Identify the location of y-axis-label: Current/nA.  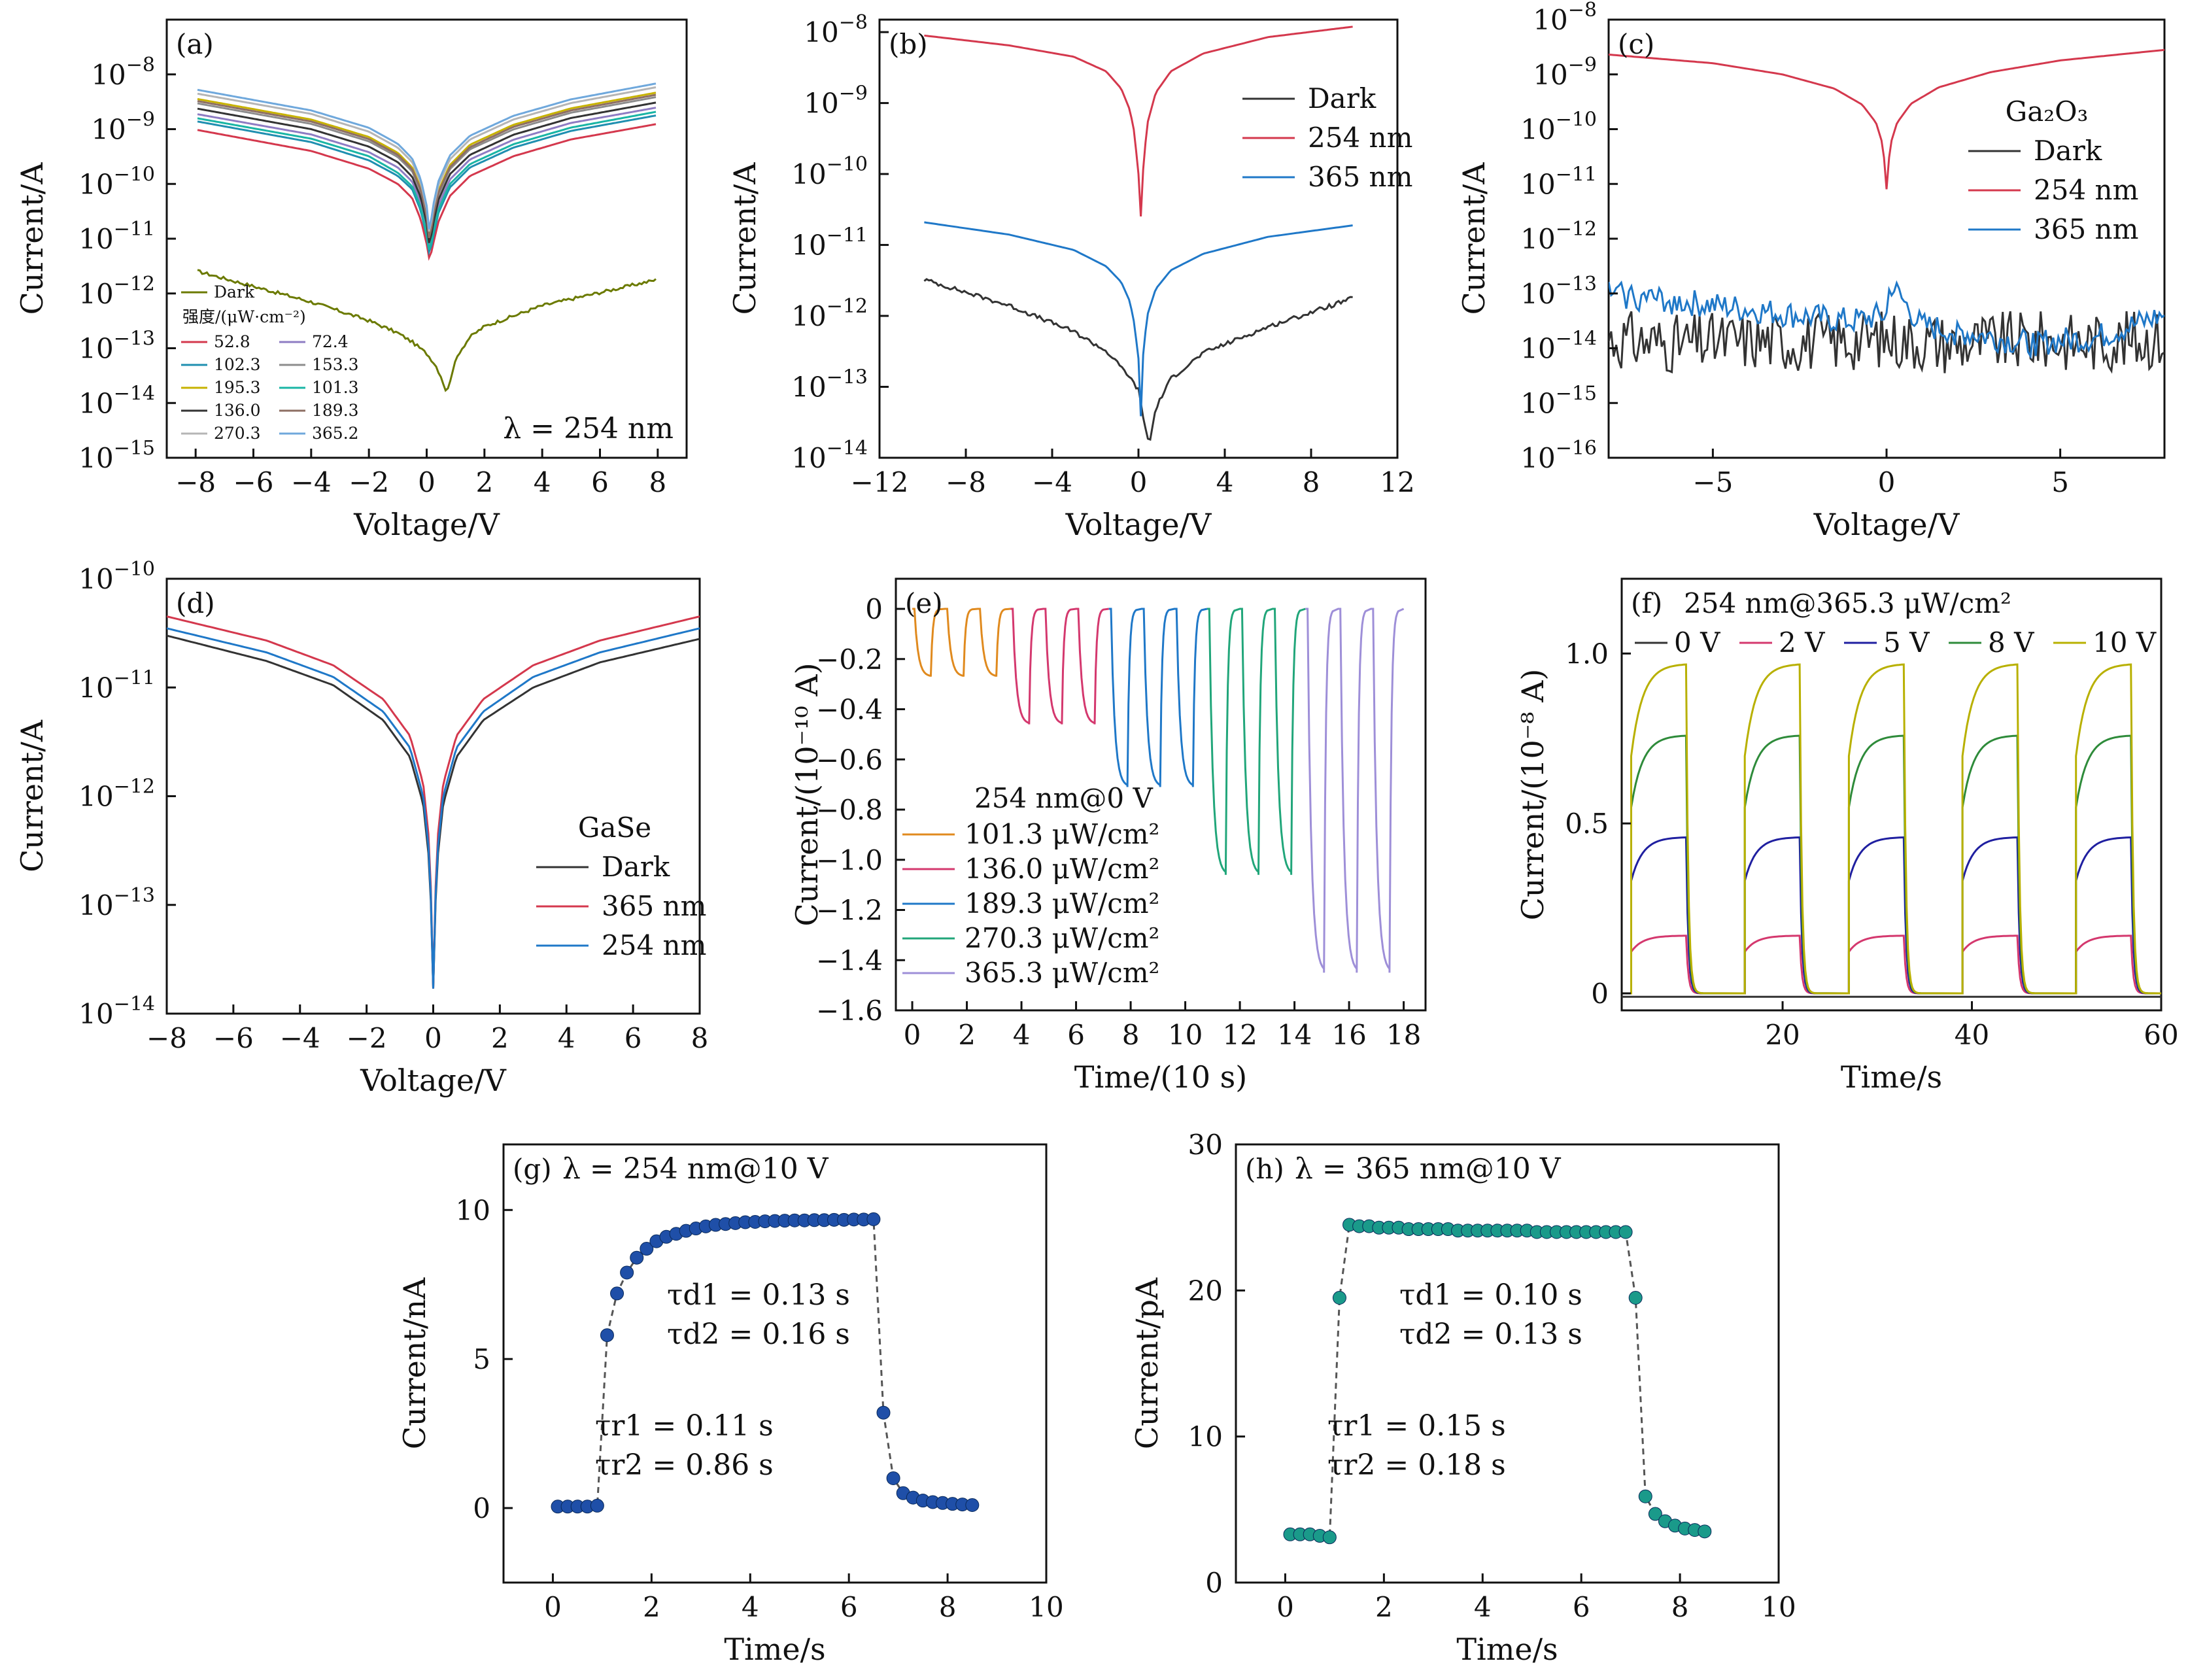
(414, 1363).